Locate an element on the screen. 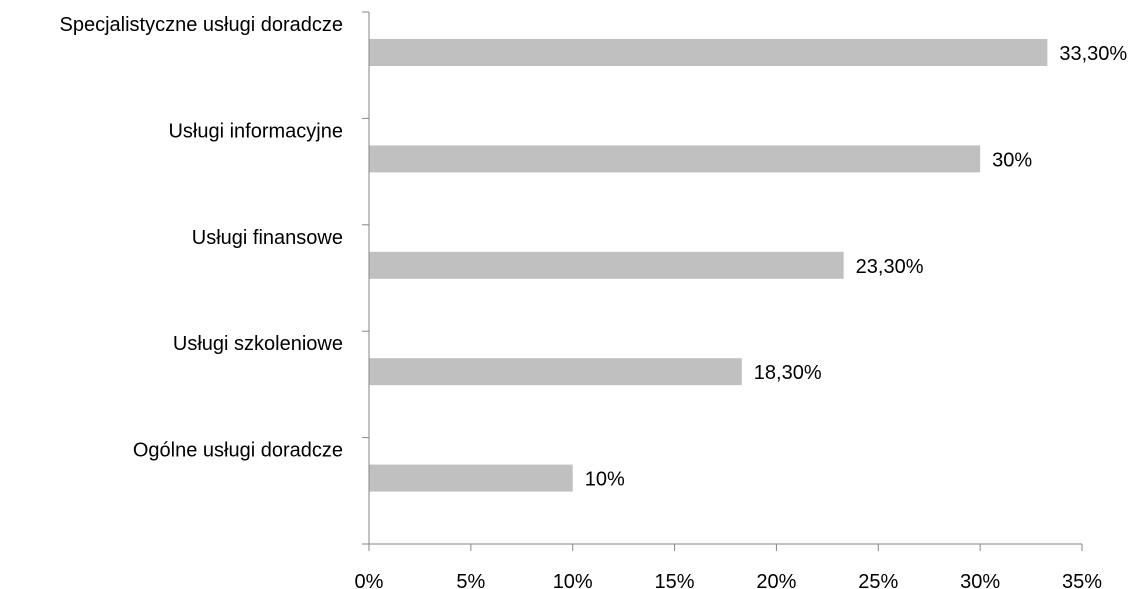 The height and width of the screenshot is (589, 1130). bar-ogolne-uslugi-doradcze is located at coordinates (471, 478).